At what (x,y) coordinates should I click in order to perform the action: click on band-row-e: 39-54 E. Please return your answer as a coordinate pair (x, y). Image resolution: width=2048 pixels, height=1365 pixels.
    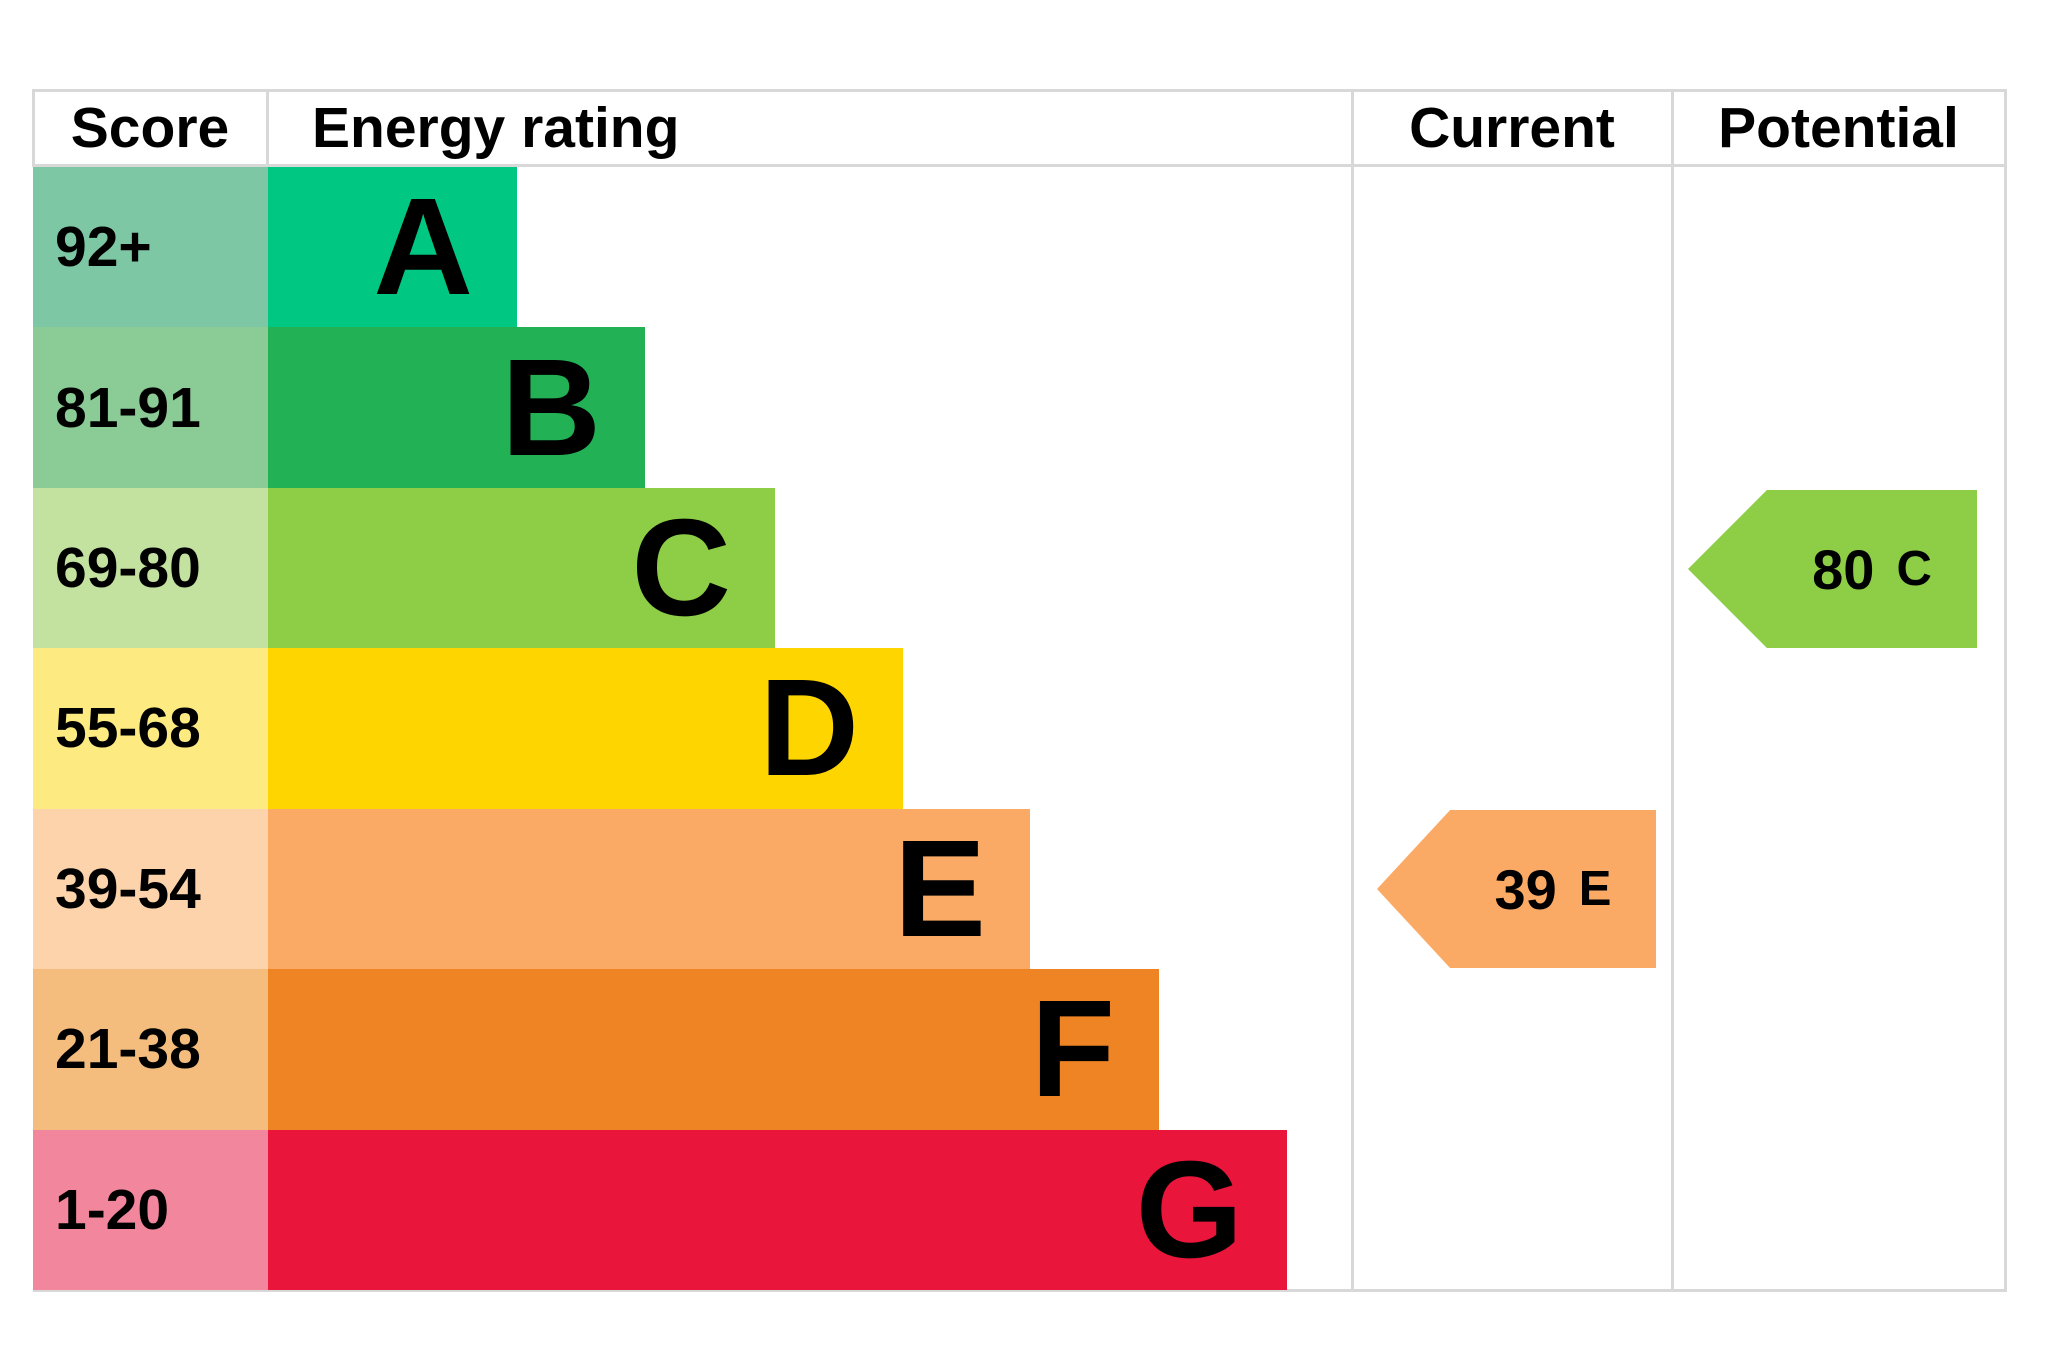
    Looking at the image, I should click on (1020, 889).